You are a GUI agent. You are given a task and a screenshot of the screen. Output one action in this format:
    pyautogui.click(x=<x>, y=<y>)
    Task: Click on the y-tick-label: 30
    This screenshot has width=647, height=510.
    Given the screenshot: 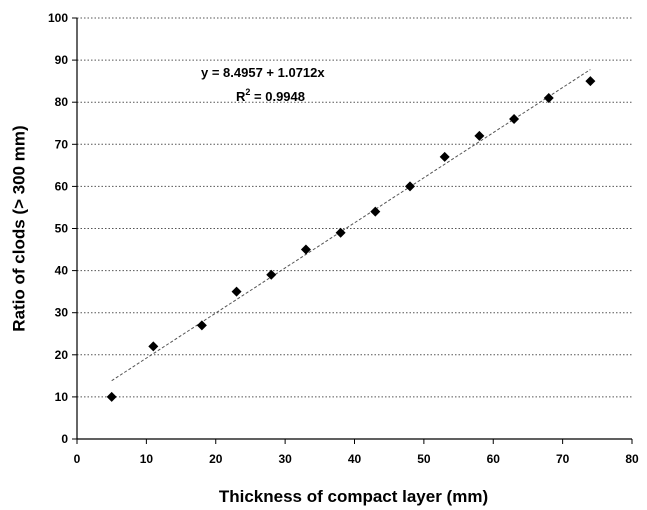 What is the action you would take?
    pyautogui.click(x=62, y=313)
    